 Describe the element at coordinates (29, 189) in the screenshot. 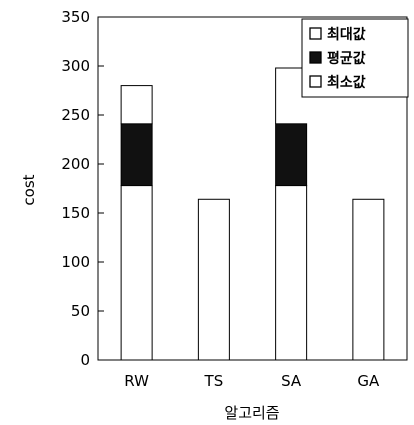

I see `y-axis-title: cost` at that location.